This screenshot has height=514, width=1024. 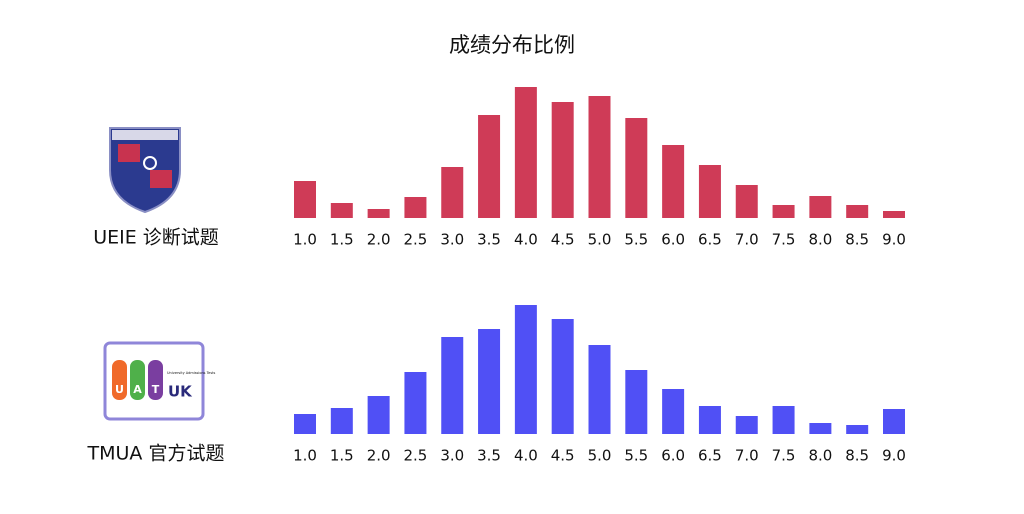 I want to click on logo-letter: U, so click(x=119, y=389).